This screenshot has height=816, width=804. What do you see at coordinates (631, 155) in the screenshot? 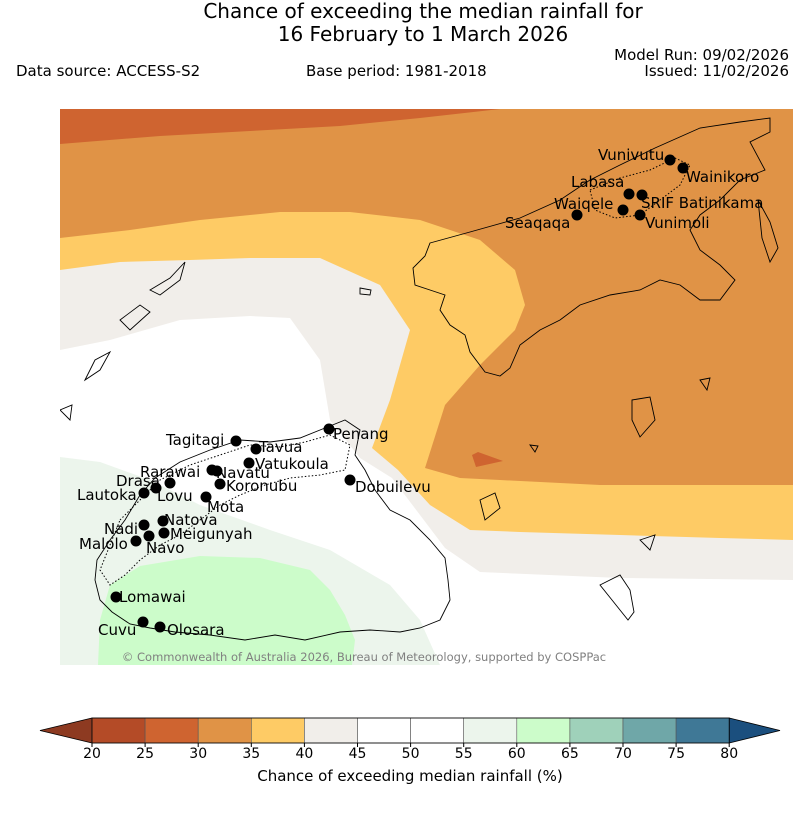
I see `station-label: Vunivutu` at bounding box center [631, 155].